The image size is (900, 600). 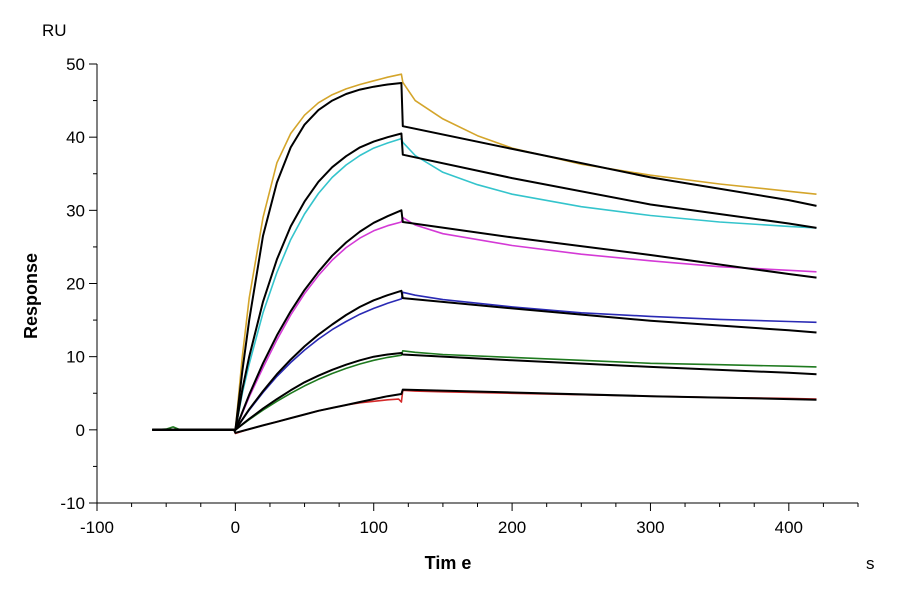 I want to click on y-tick-label: 0, so click(x=80, y=430).